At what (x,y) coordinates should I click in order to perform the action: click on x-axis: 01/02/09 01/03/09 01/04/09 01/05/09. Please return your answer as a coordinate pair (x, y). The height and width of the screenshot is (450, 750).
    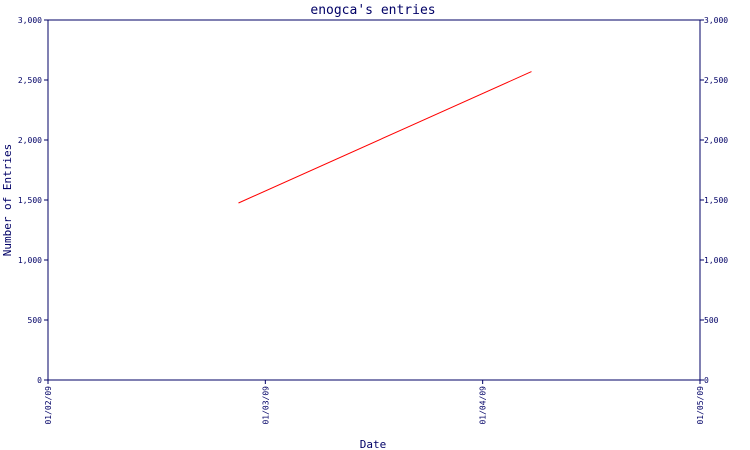
    Looking at the image, I should click on (374, 402).